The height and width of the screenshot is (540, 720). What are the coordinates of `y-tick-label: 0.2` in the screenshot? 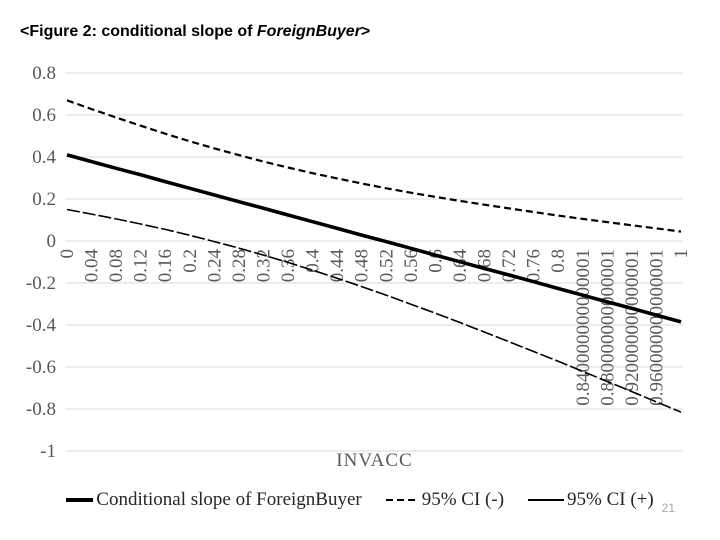 It's located at (44, 199).